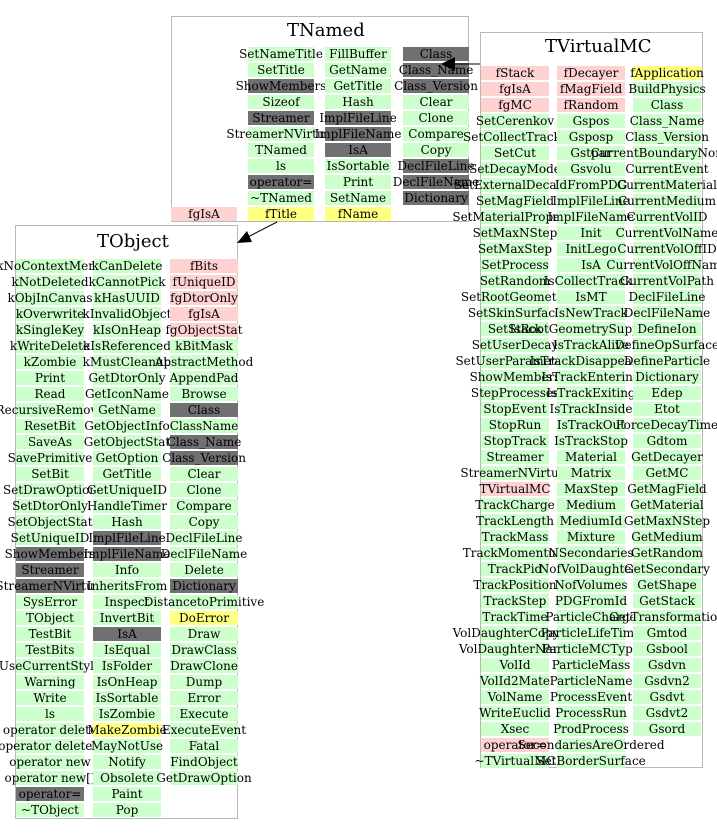 The image size is (717, 833). What do you see at coordinates (50, 634) in the screenshot?
I see `tobject-member-testbit: TestBit` at bounding box center [50, 634].